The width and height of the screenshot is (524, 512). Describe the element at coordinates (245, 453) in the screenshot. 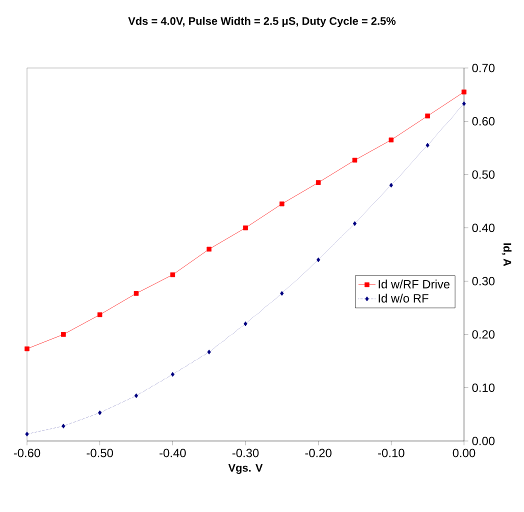

I see `x-tick-label: -0.30` at that location.